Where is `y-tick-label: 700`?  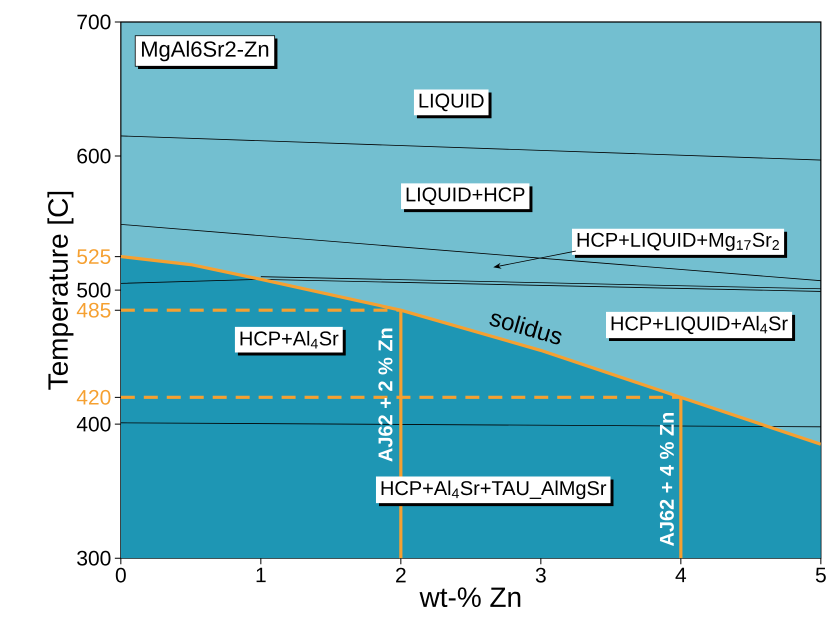
y-tick-label: 700 is located at coordinates (93, 22).